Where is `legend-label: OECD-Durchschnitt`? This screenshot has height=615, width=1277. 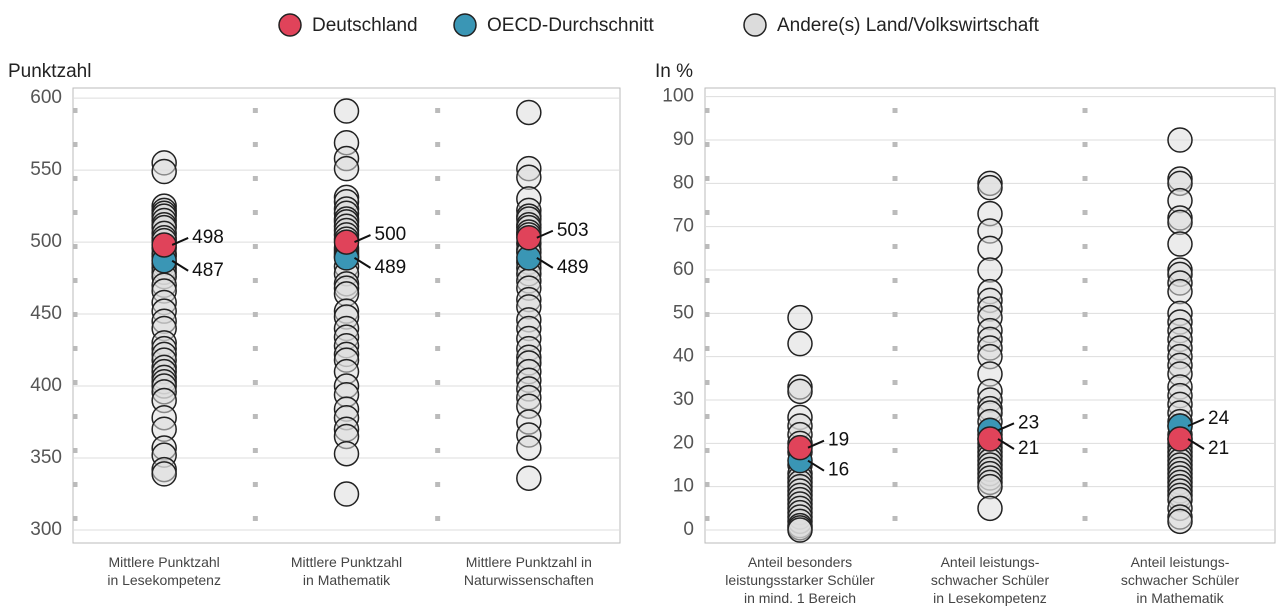
legend-label: OECD-Durchschnitt is located at coordinates (571, 25).